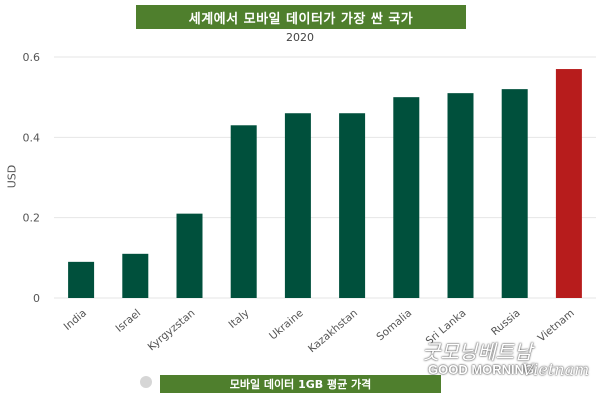 The image size is (600, 401). What do you see at coordinates (32, 218) in the screenshot?
I see `y-tick-label: 0.2` at bounding box center [32, 218].